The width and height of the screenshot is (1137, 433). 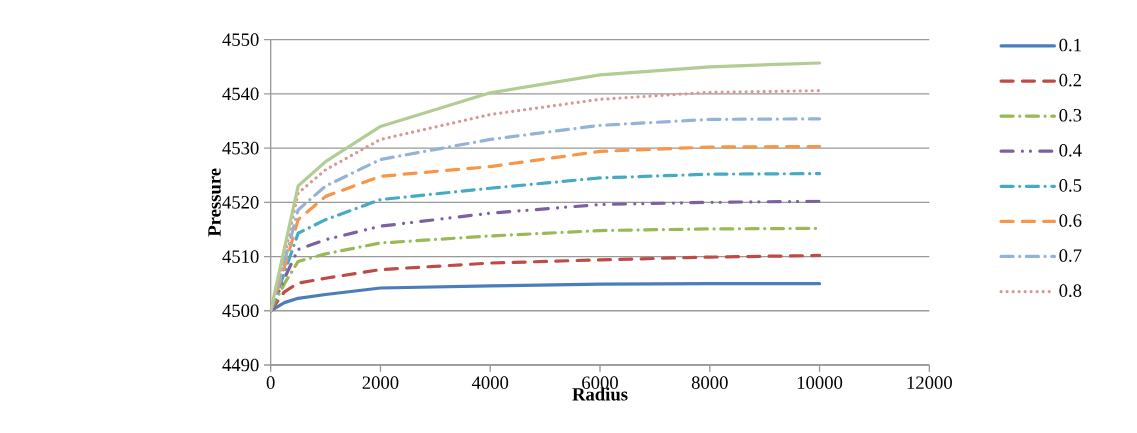 What do you see at coordinates (240, 311) in the screenshot?
I see `y-tick-label: 4500` at bounding box center [240, 311].